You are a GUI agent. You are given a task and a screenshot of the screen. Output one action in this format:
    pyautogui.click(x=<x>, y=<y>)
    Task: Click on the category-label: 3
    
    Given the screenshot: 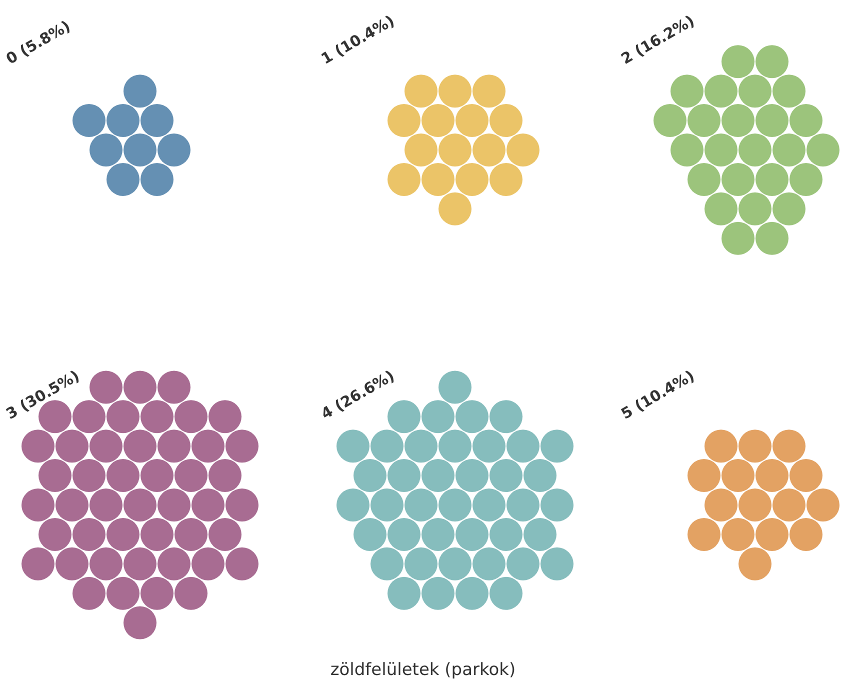 What is the action you would take?
    pyautogui.click(x=12, y=412)
    